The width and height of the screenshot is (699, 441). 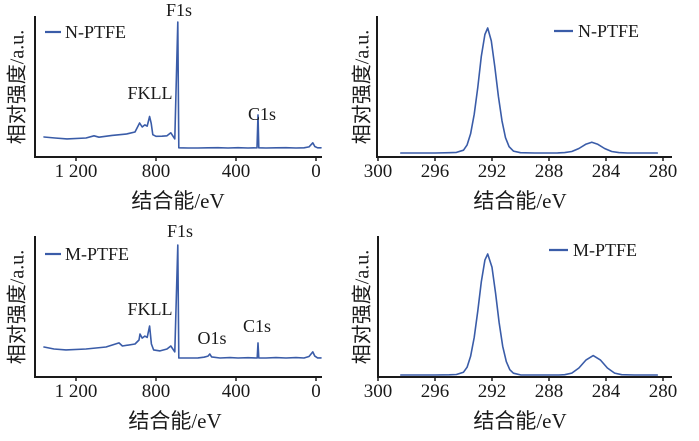 What do you see at coordinates (520, 201) in the screenshot?
I see `n-ptfe-c1s-x-axis-title: 结合能/eV` at bounding box center [520, 201].